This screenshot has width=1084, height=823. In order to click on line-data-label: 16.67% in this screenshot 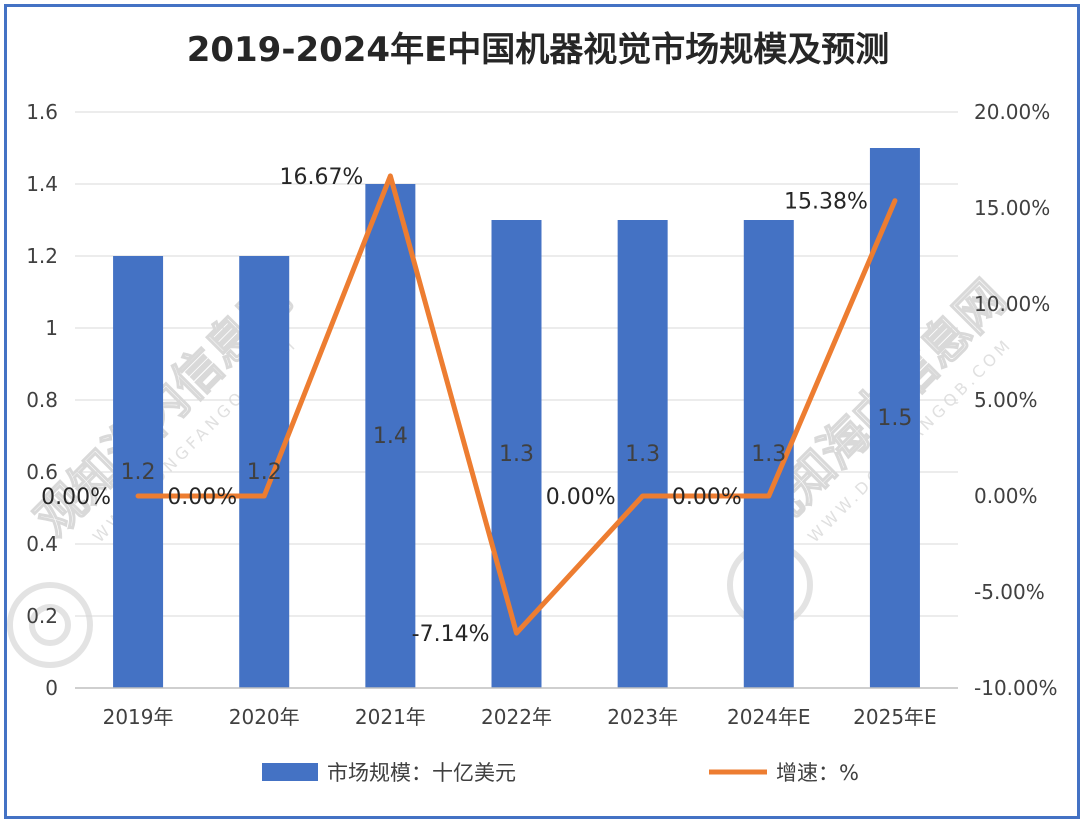, I will do `click(321, 177)`.